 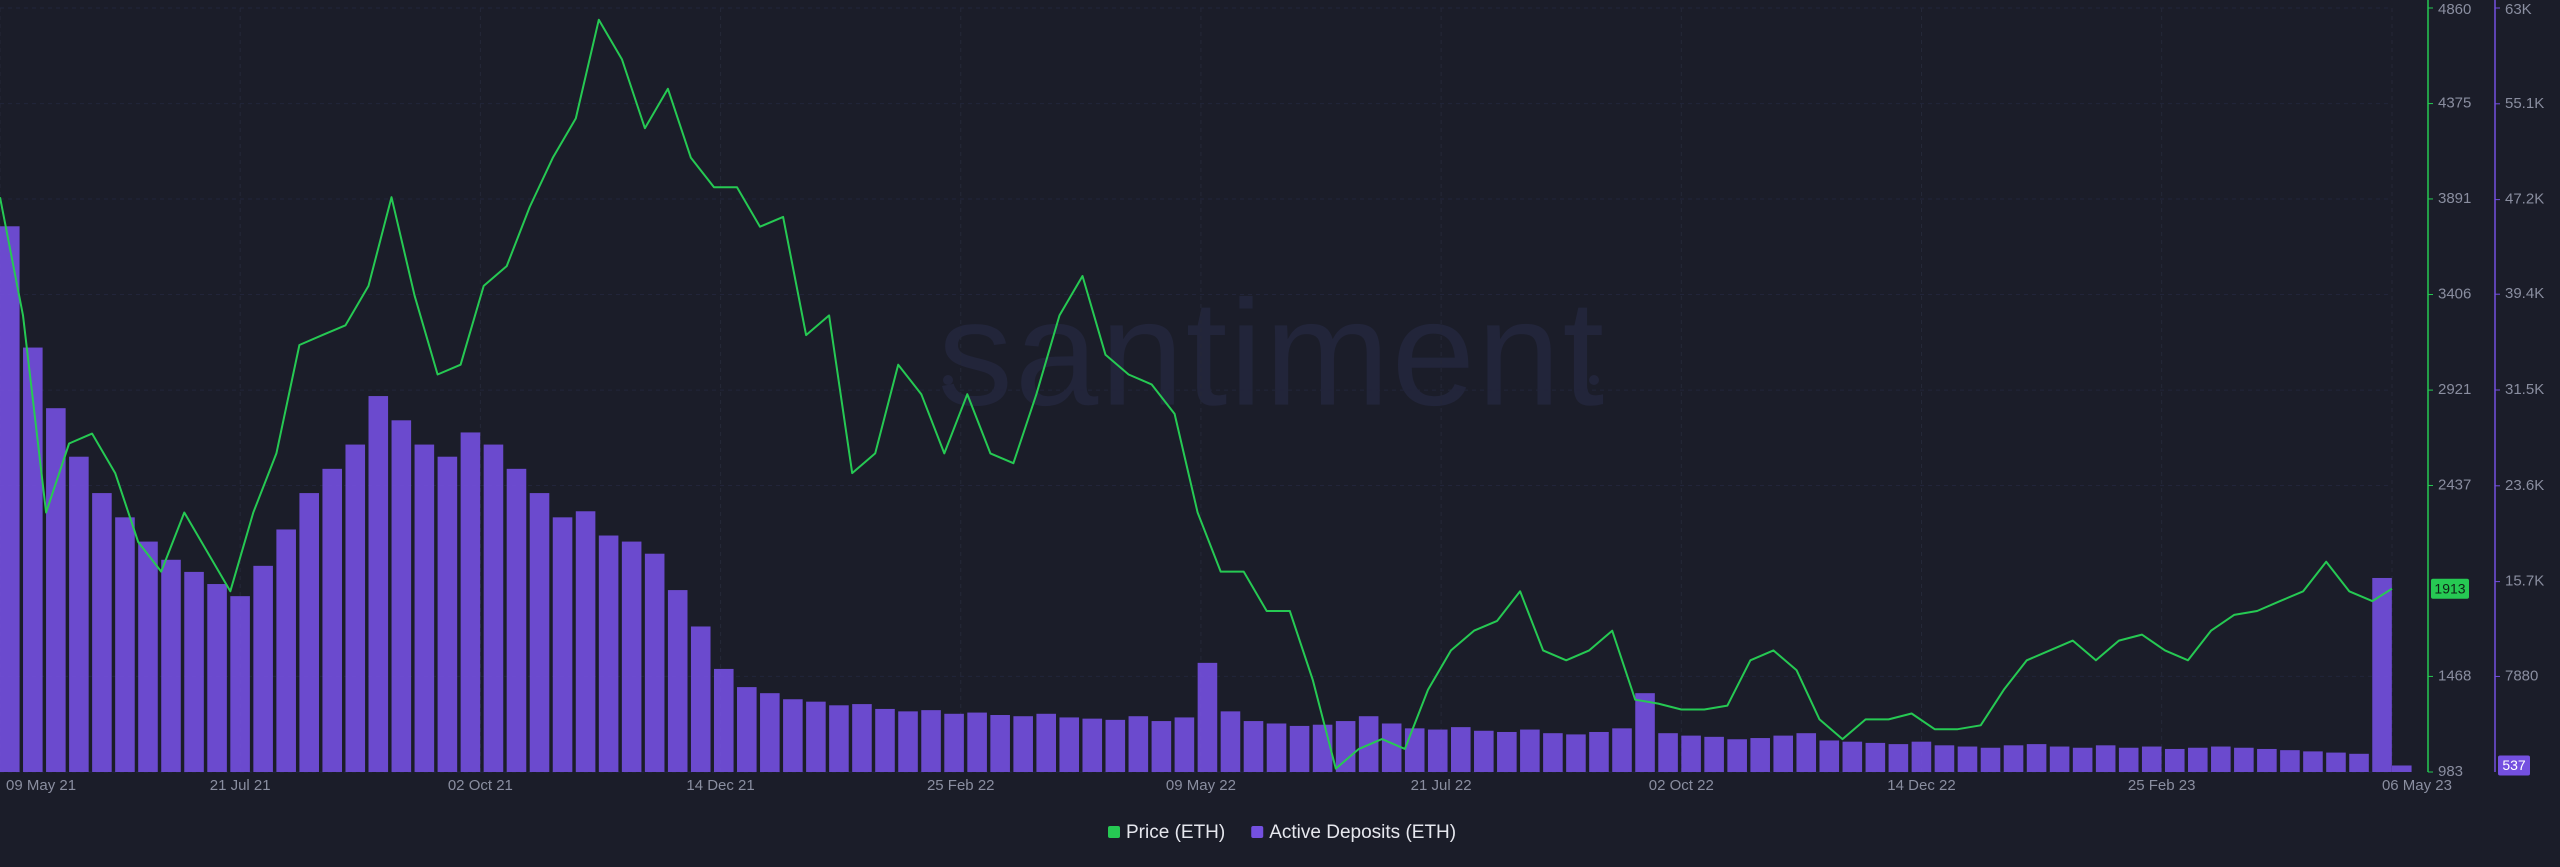 What do you see at coordinates (2524, 389) in the screenshot?
I see `y2-tick-label: 31.5K` at bounding box center [2524, 389].